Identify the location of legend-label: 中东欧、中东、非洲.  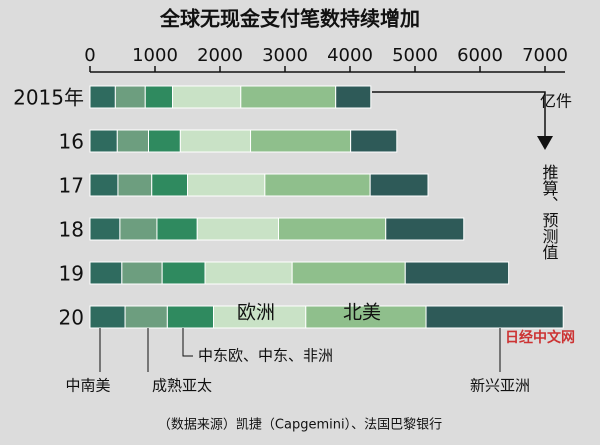
(265, 356).